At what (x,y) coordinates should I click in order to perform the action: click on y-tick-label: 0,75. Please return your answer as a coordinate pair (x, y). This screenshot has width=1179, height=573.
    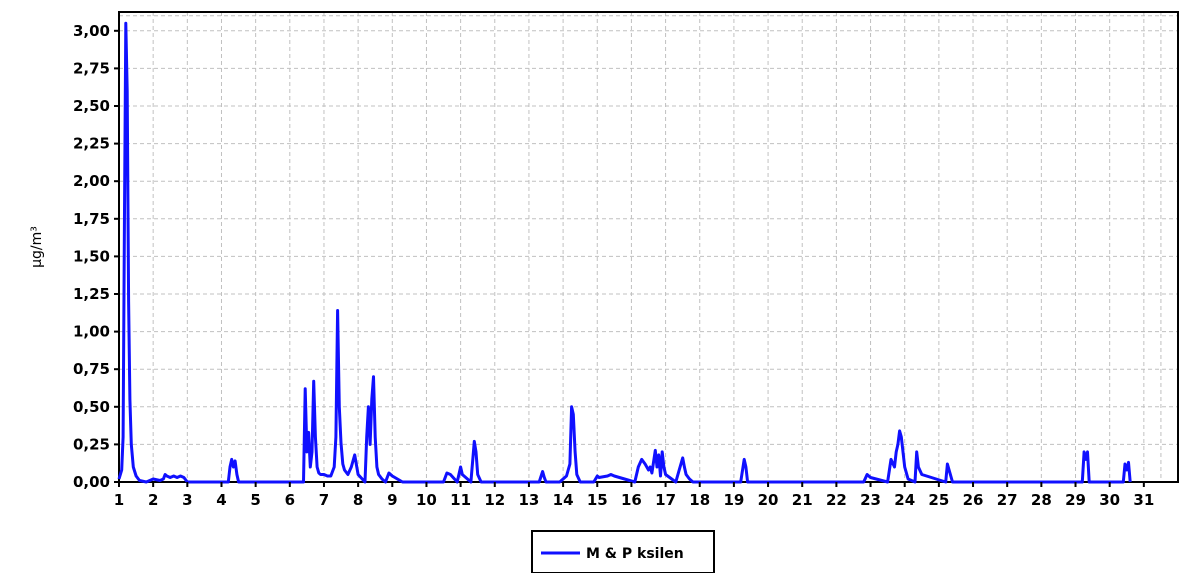
    Looking at the image, I should click on (91, 369).